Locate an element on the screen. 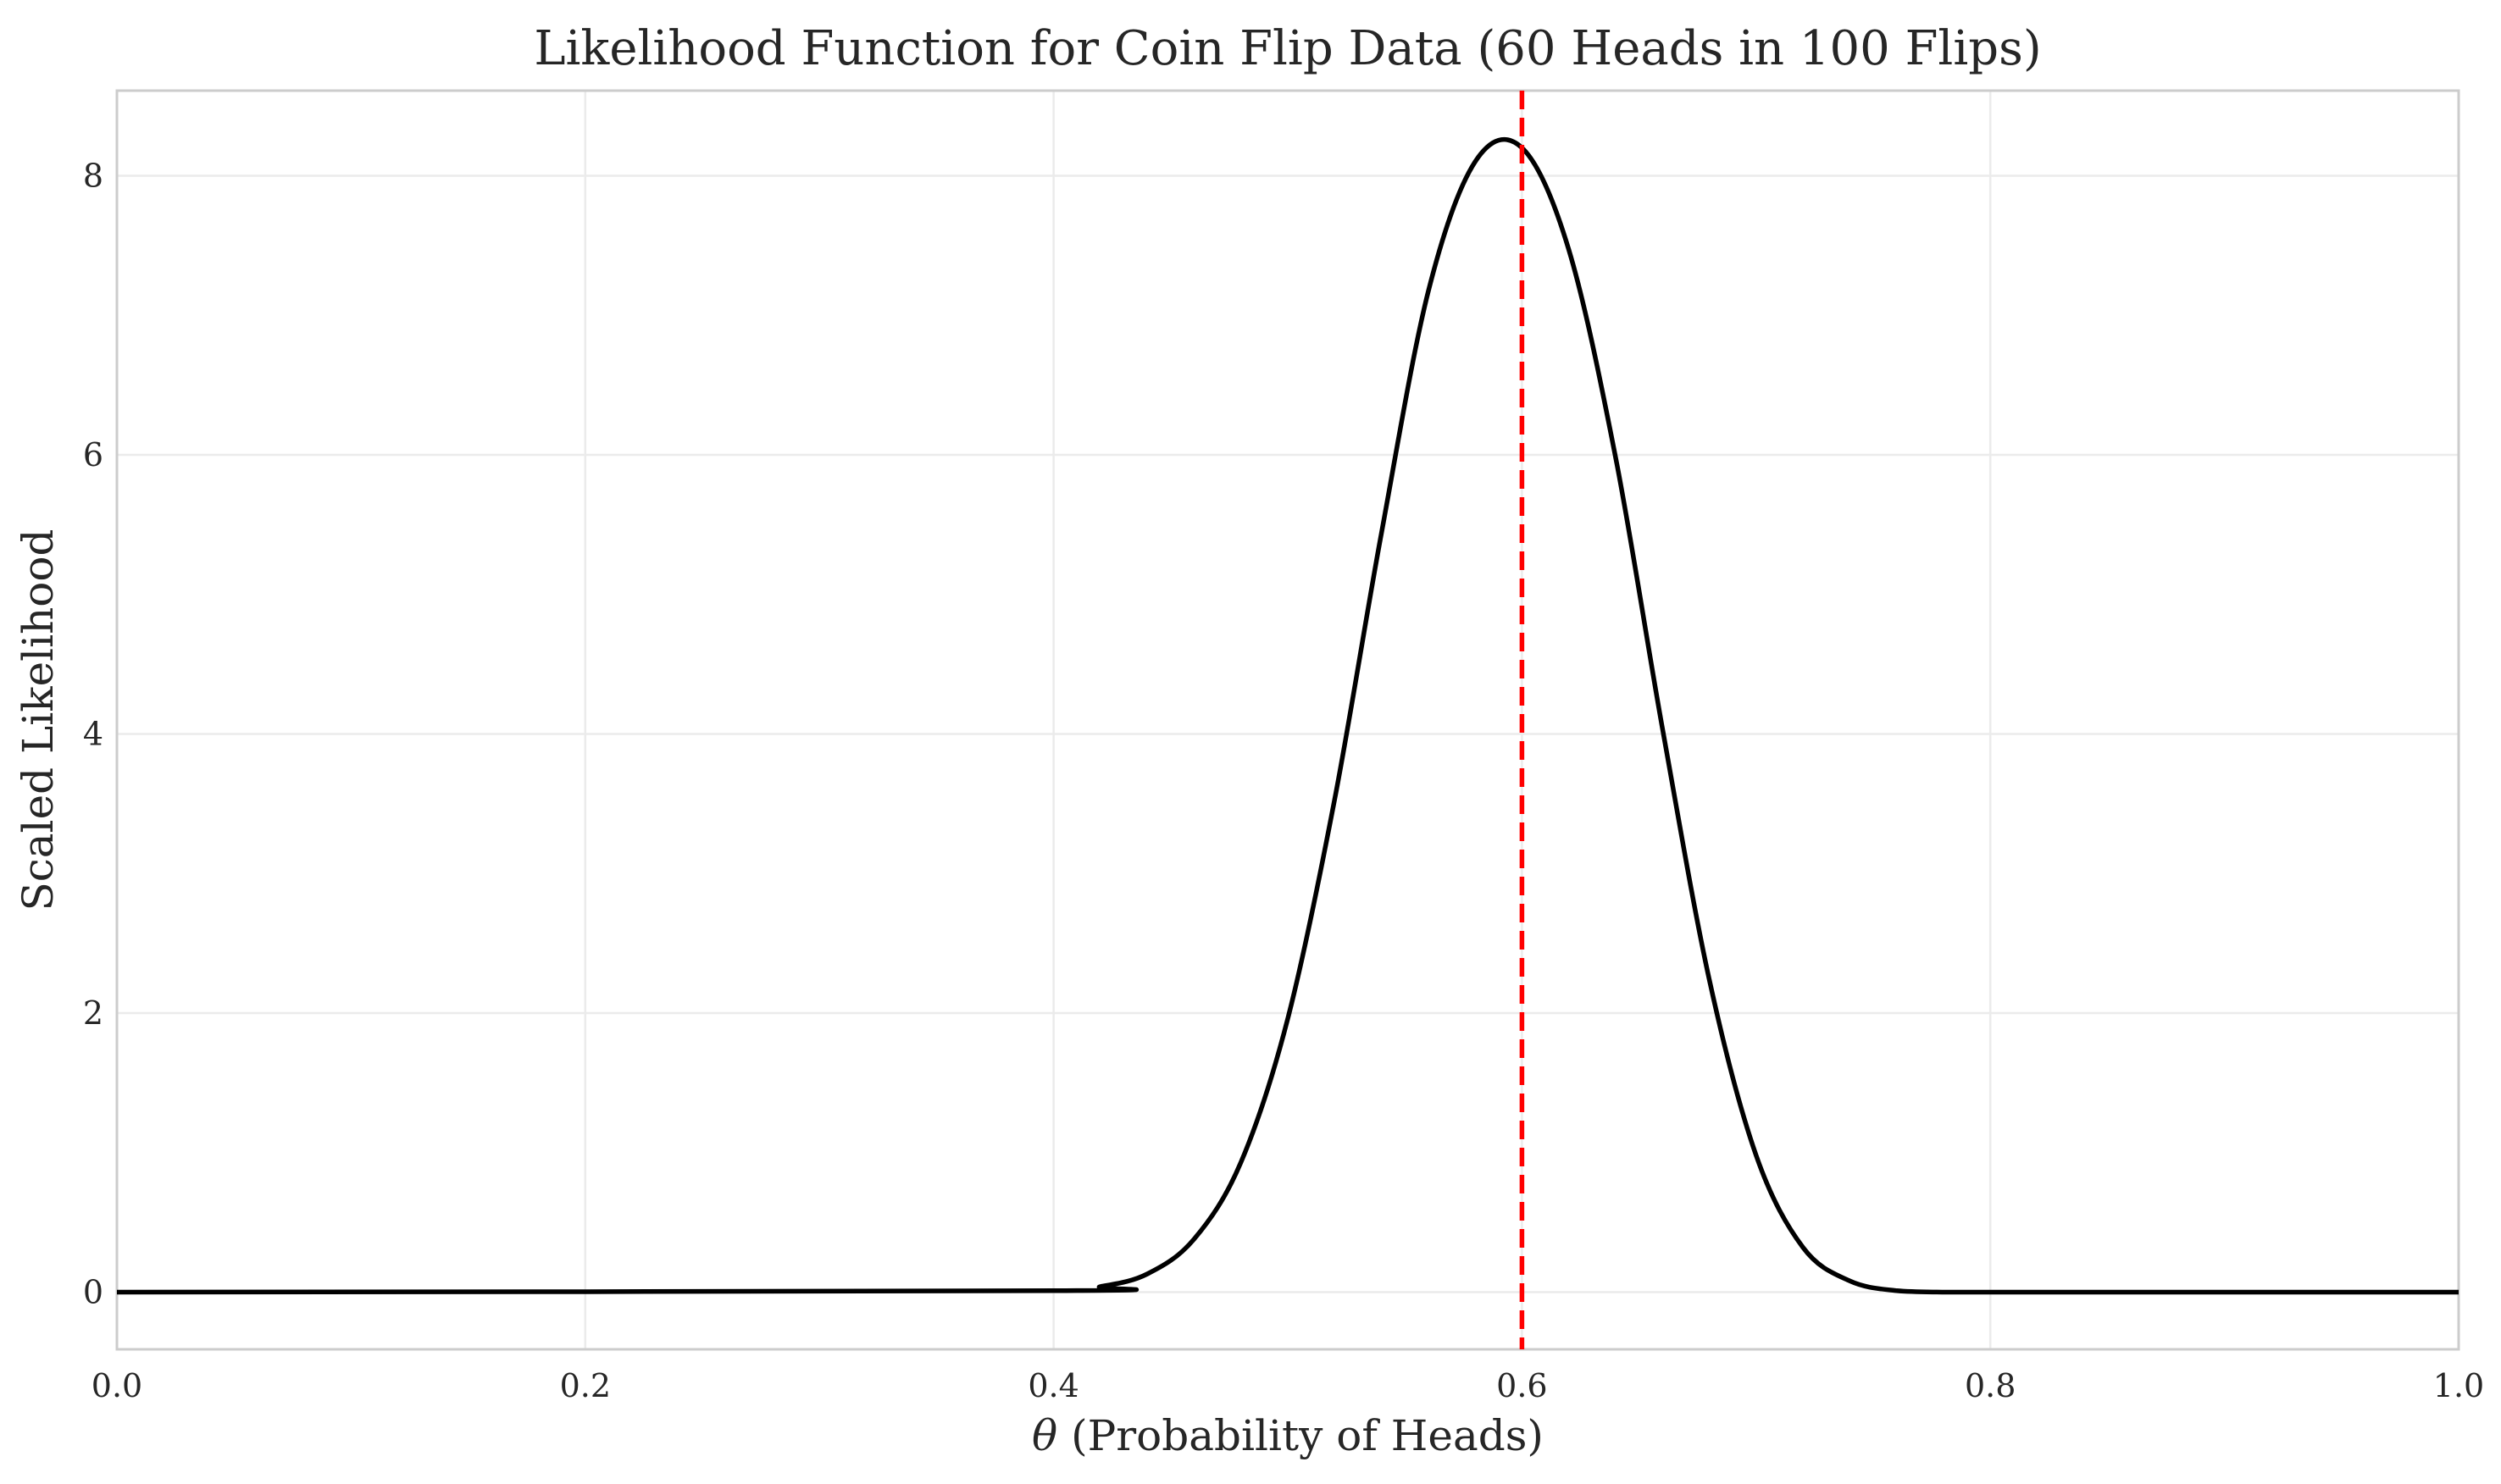  x-tick-label: 0.6 is located at coordinates (1521, 1385).